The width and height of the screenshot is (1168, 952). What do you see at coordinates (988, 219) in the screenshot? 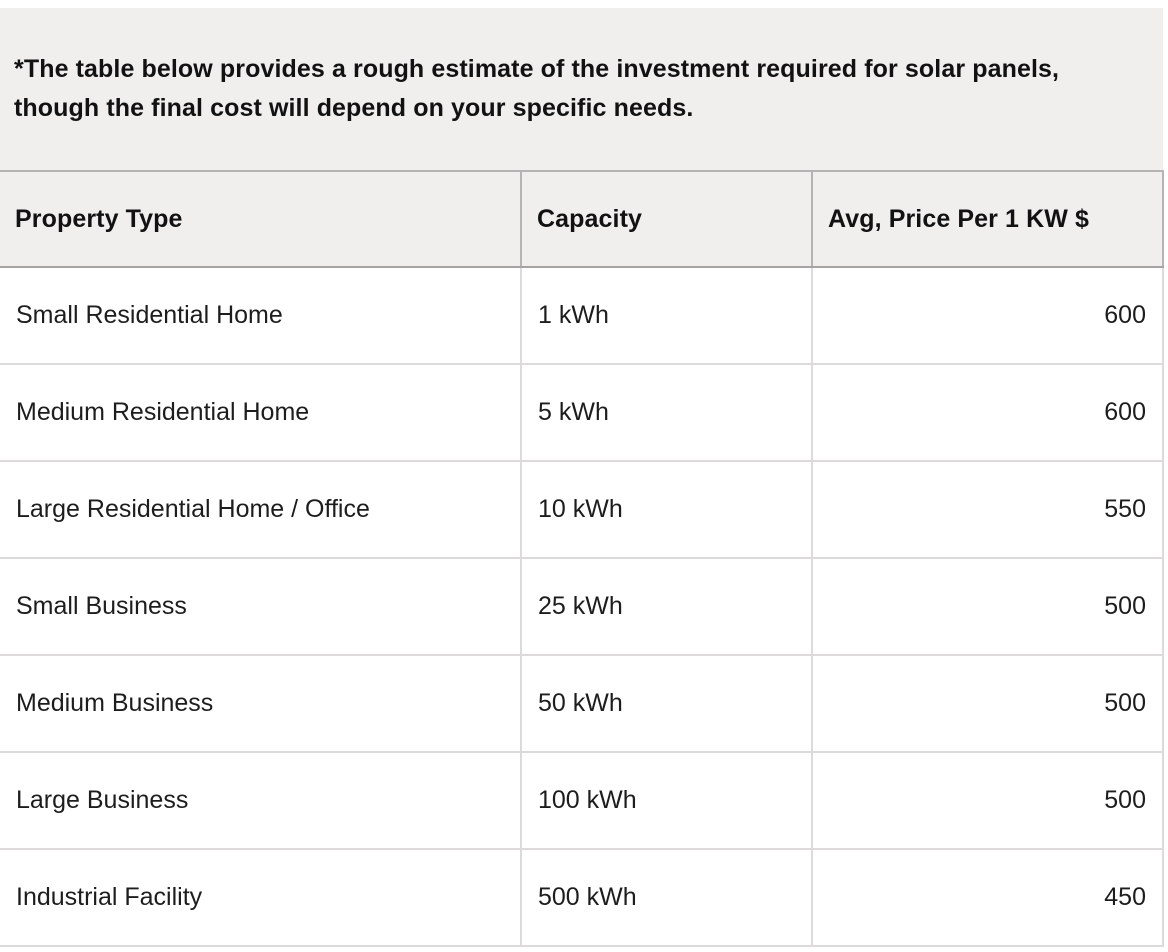
I see `header-avg-price: Avg, Price Per 1 KW $` at bounding box center [988, 219].